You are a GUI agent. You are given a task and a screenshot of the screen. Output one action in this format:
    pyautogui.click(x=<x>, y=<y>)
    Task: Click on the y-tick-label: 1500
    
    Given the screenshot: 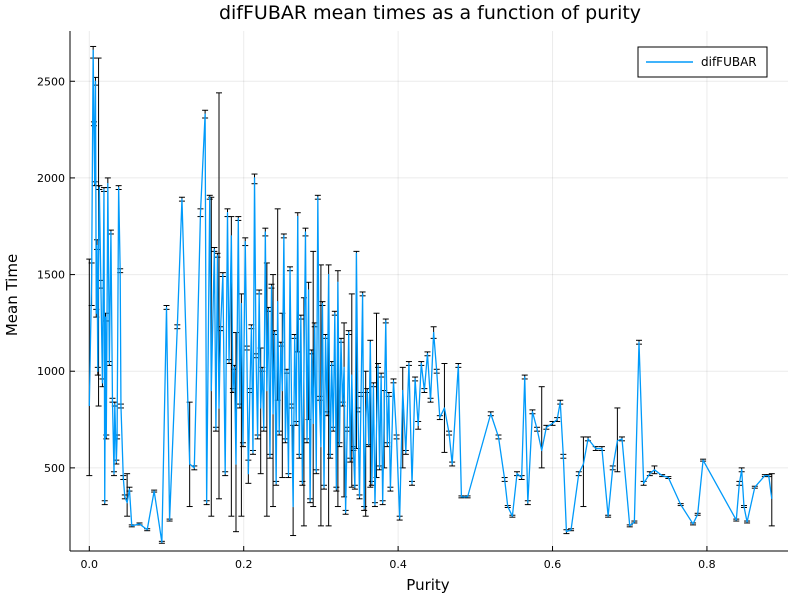 What is the action you would take?
    pyautogui.click(x=51, y=275)
    